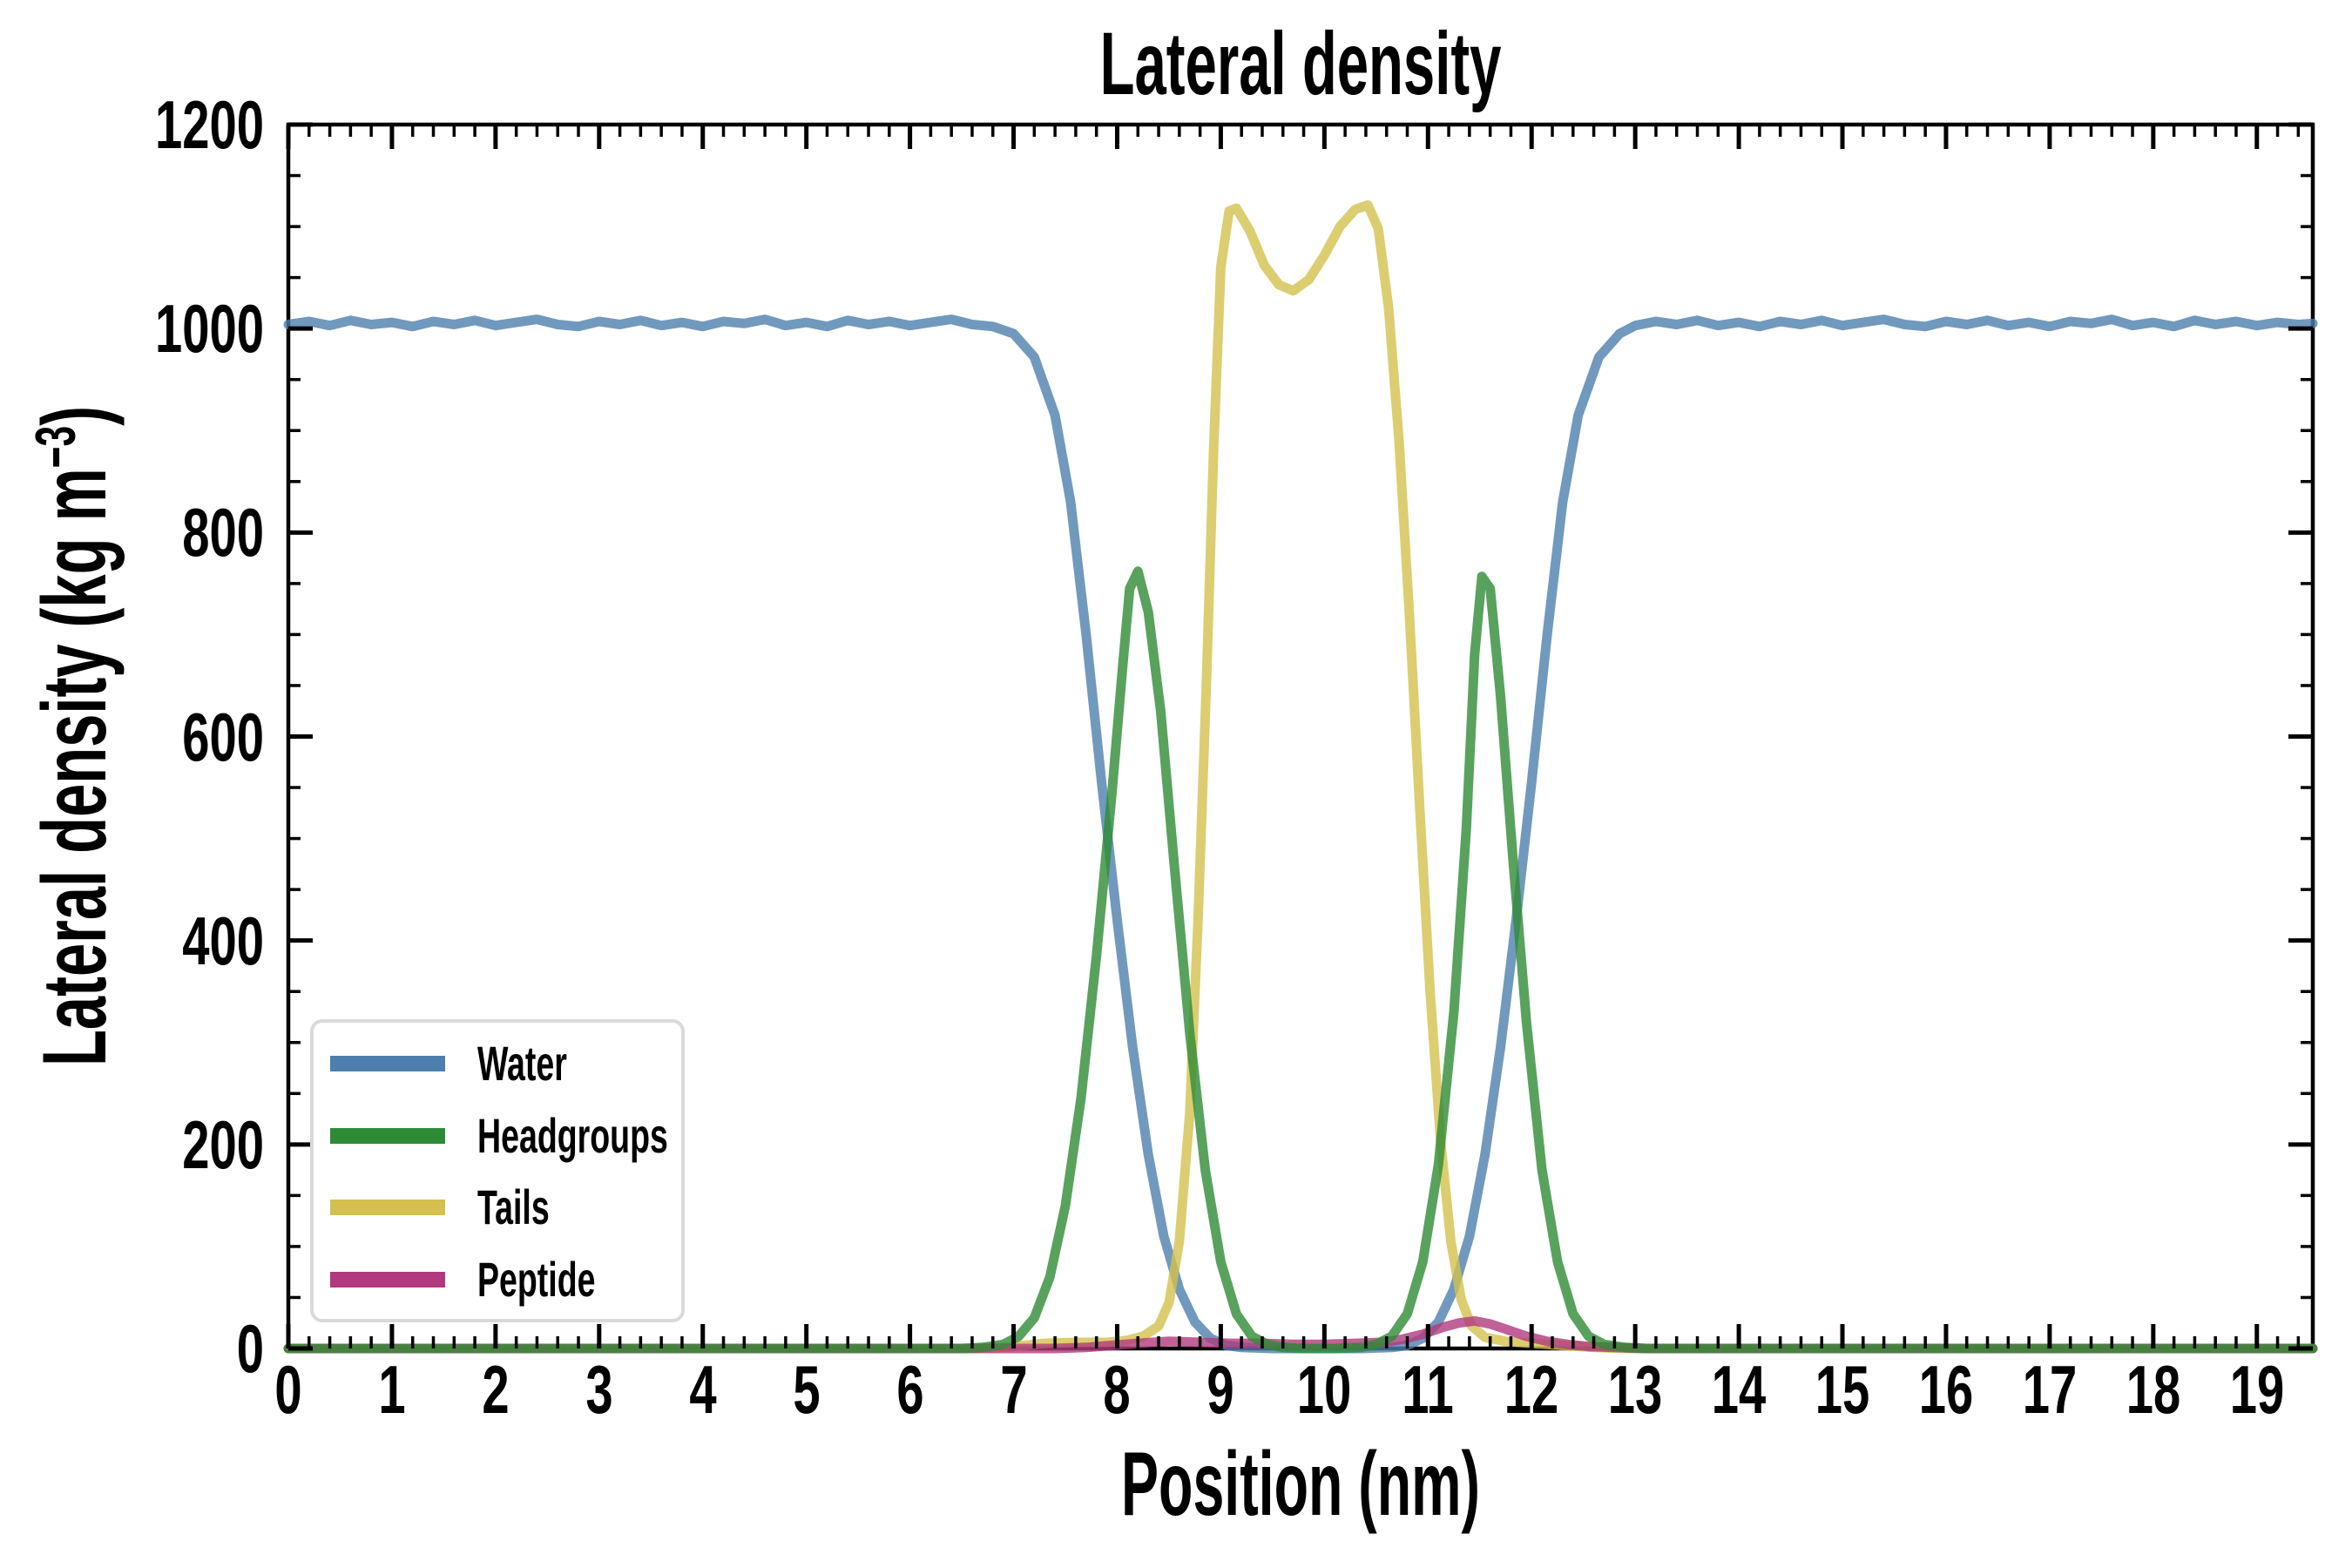 Image resolution: width=2352 pixels, height=1568 pixels. I want to click on y-axis-label-close: ), so click(74, 416).